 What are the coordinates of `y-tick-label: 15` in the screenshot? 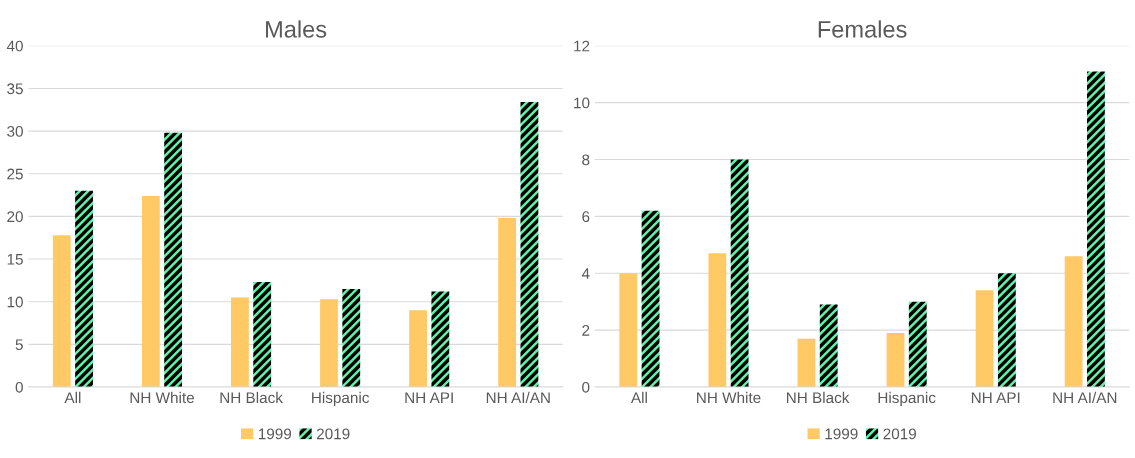 It's located at (15, 259).